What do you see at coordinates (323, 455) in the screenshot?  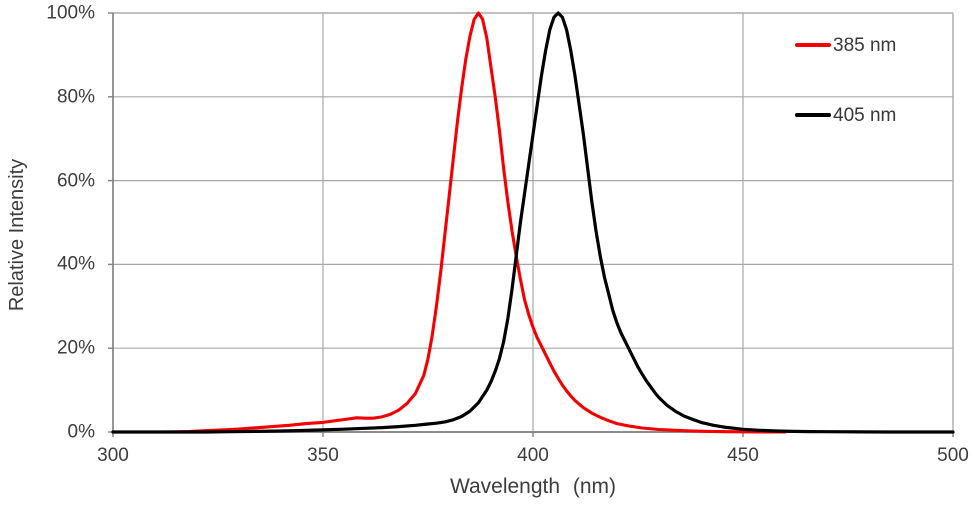 I see `x-tick-350: 350` at bounding box center [323, 455].